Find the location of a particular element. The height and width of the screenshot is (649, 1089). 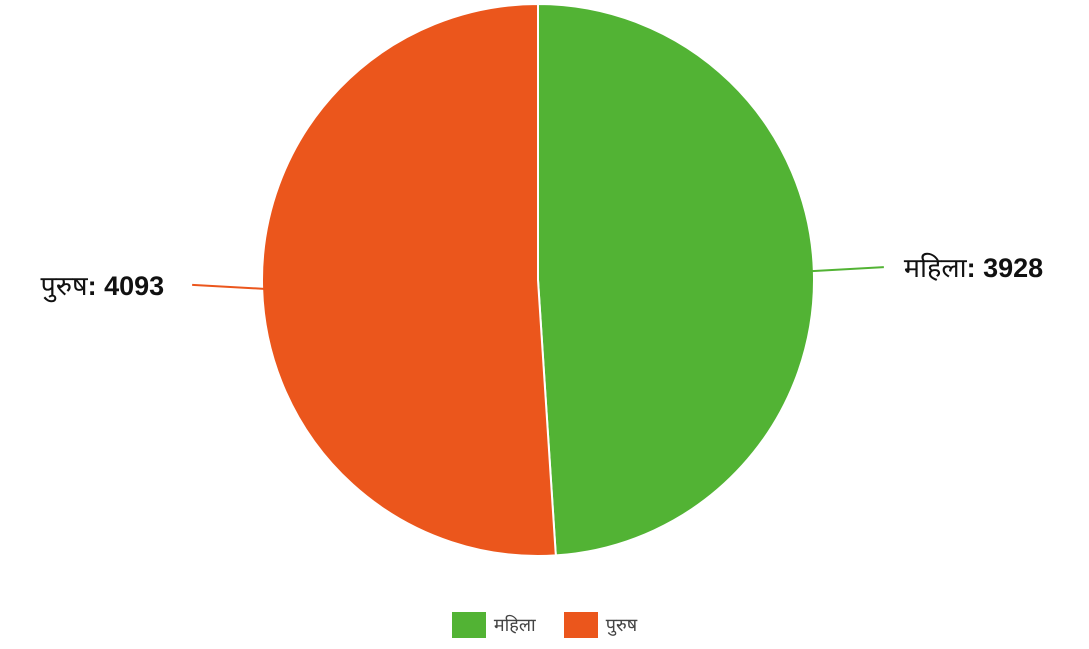

slice-label-mahila: महिला: 3928 is located at coordinates (973, 268).